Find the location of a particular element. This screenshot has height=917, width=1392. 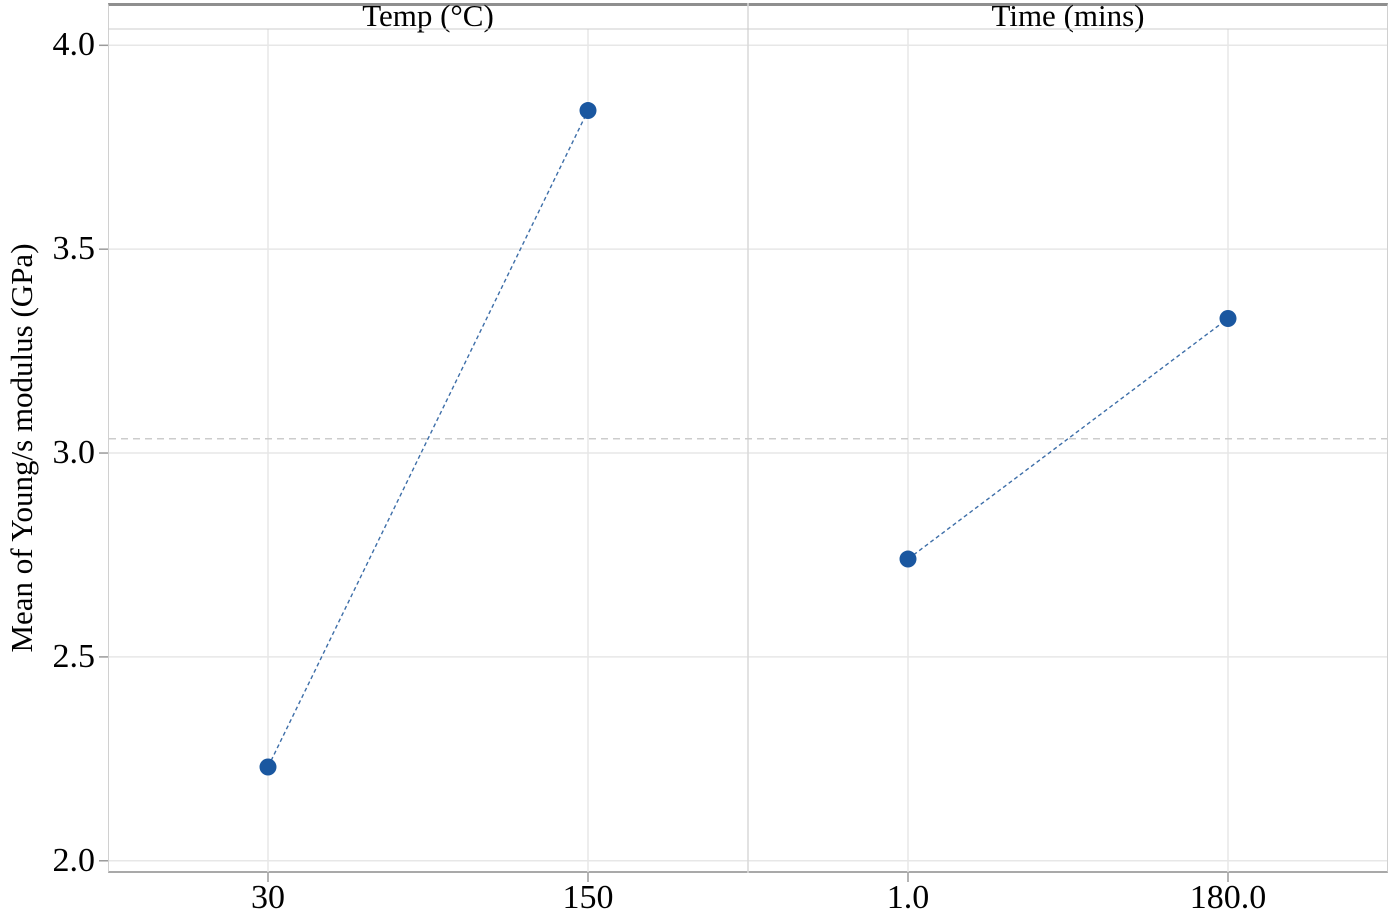

panel-title-time: Time (mins) is located at coordinates (1068, 16).